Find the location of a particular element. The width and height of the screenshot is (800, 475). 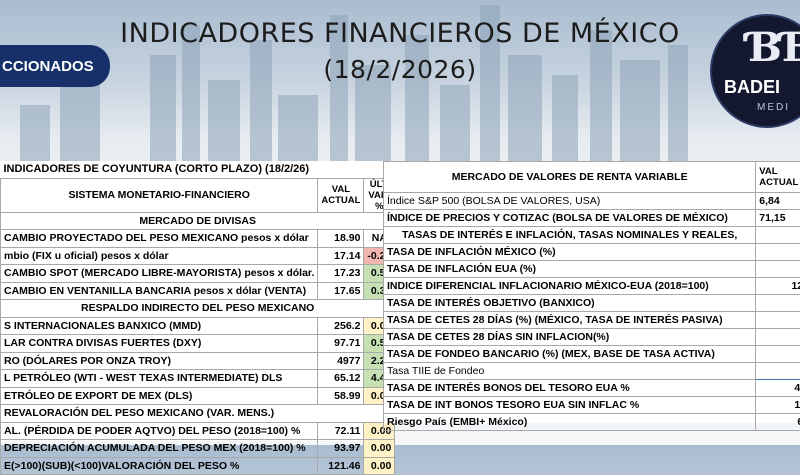

row-value: 6 is located at coordinates (778, 320).